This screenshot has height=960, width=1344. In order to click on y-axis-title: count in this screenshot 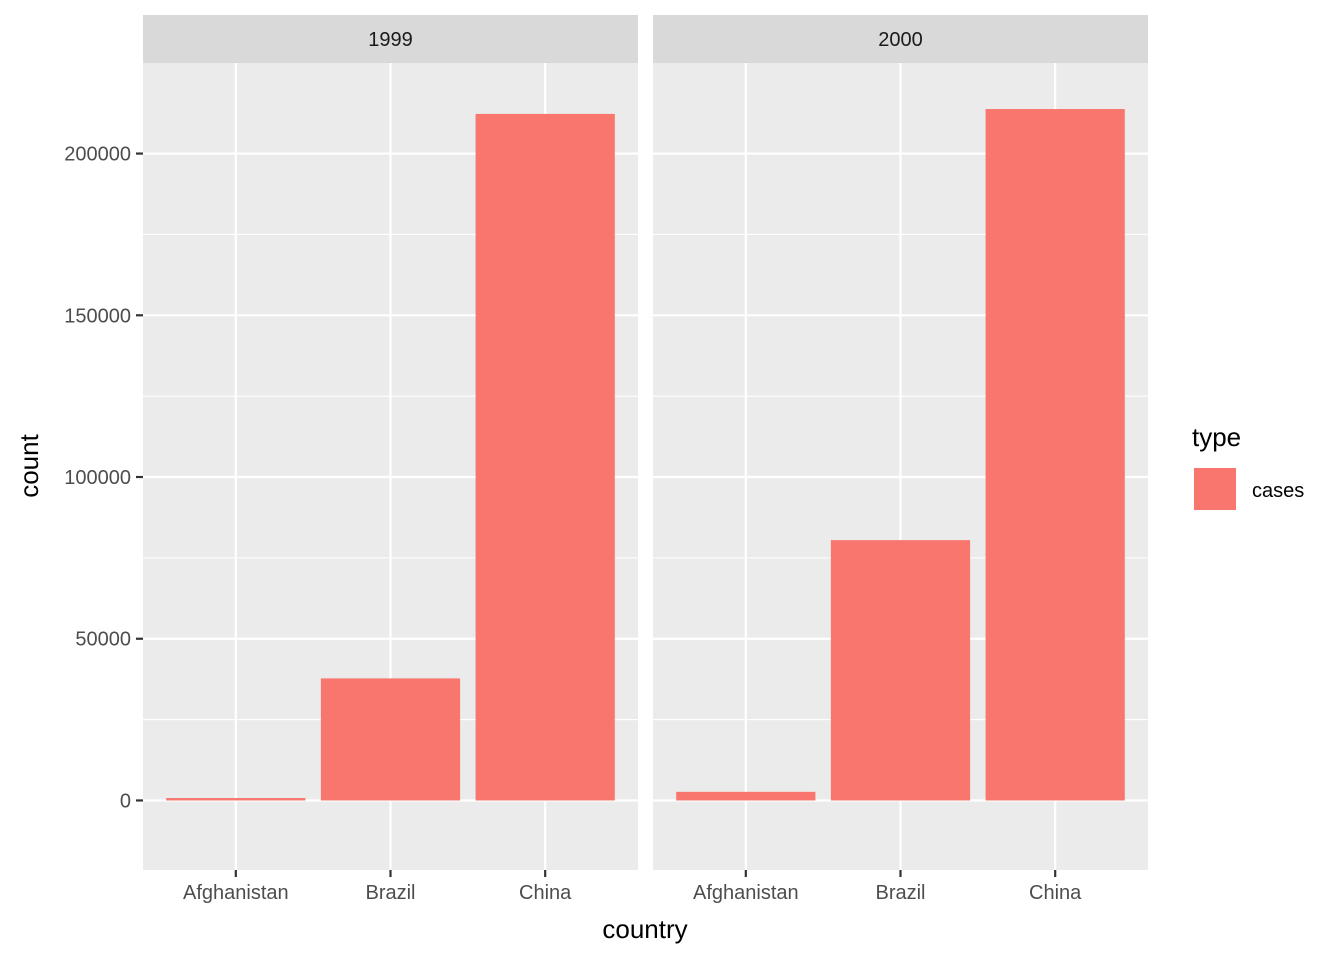, I will do `click(29, 465)`.